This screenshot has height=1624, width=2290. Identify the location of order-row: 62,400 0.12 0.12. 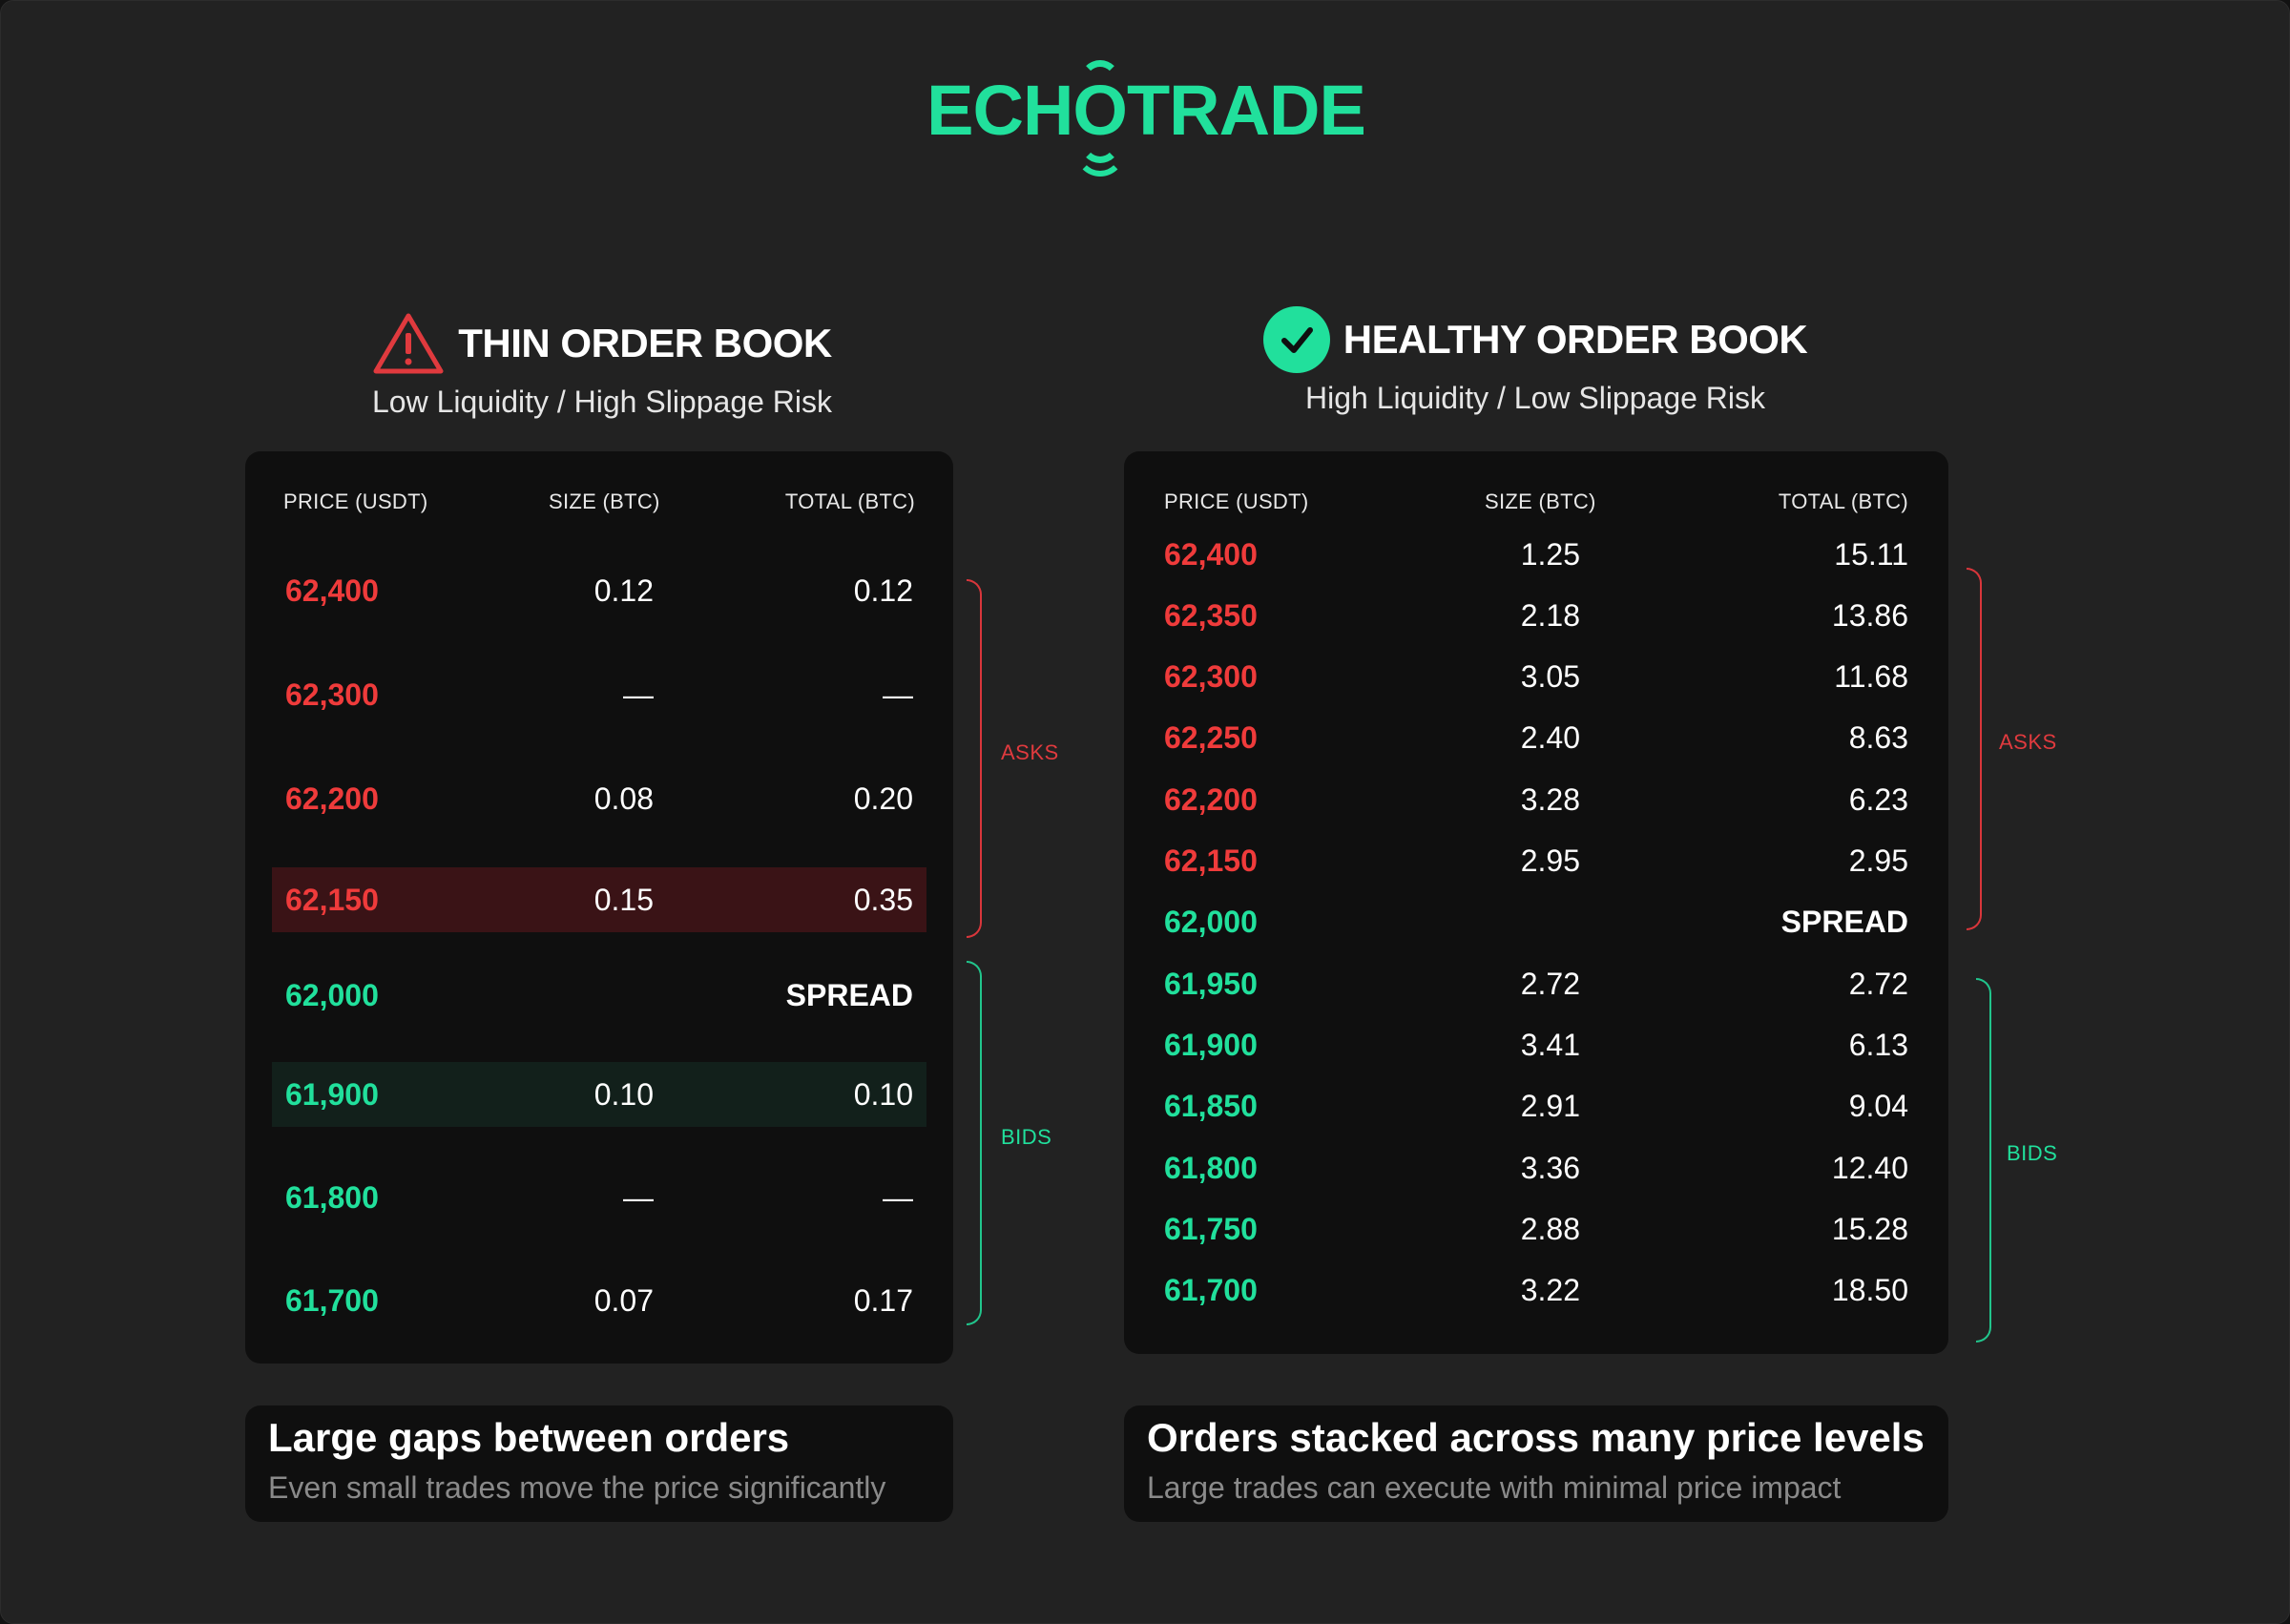
(599, 590).